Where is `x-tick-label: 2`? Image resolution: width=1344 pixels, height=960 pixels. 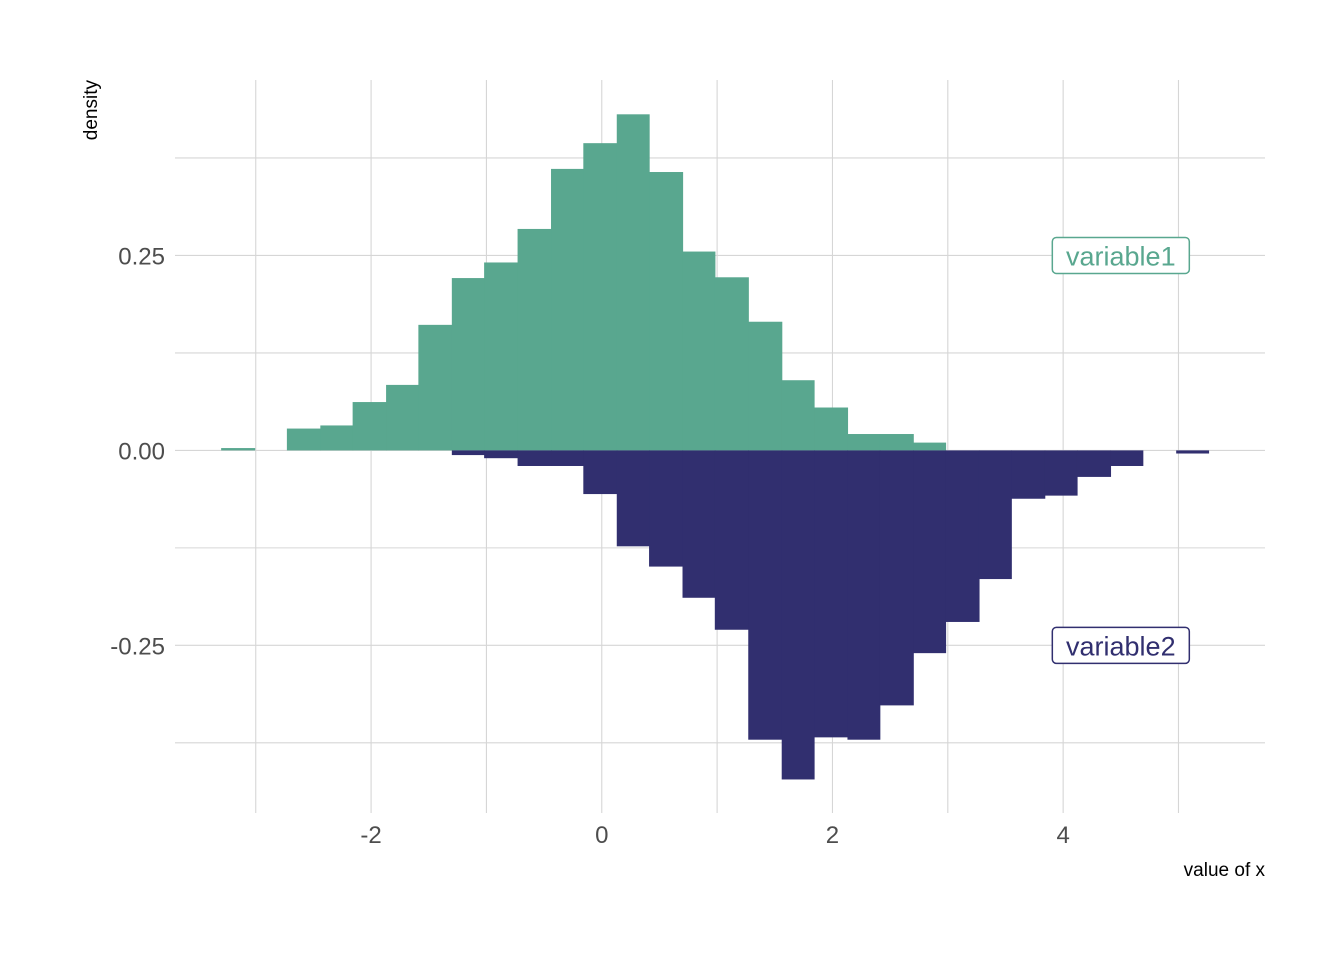
x-tick-label: 2 is located at coordinates (832, 835).